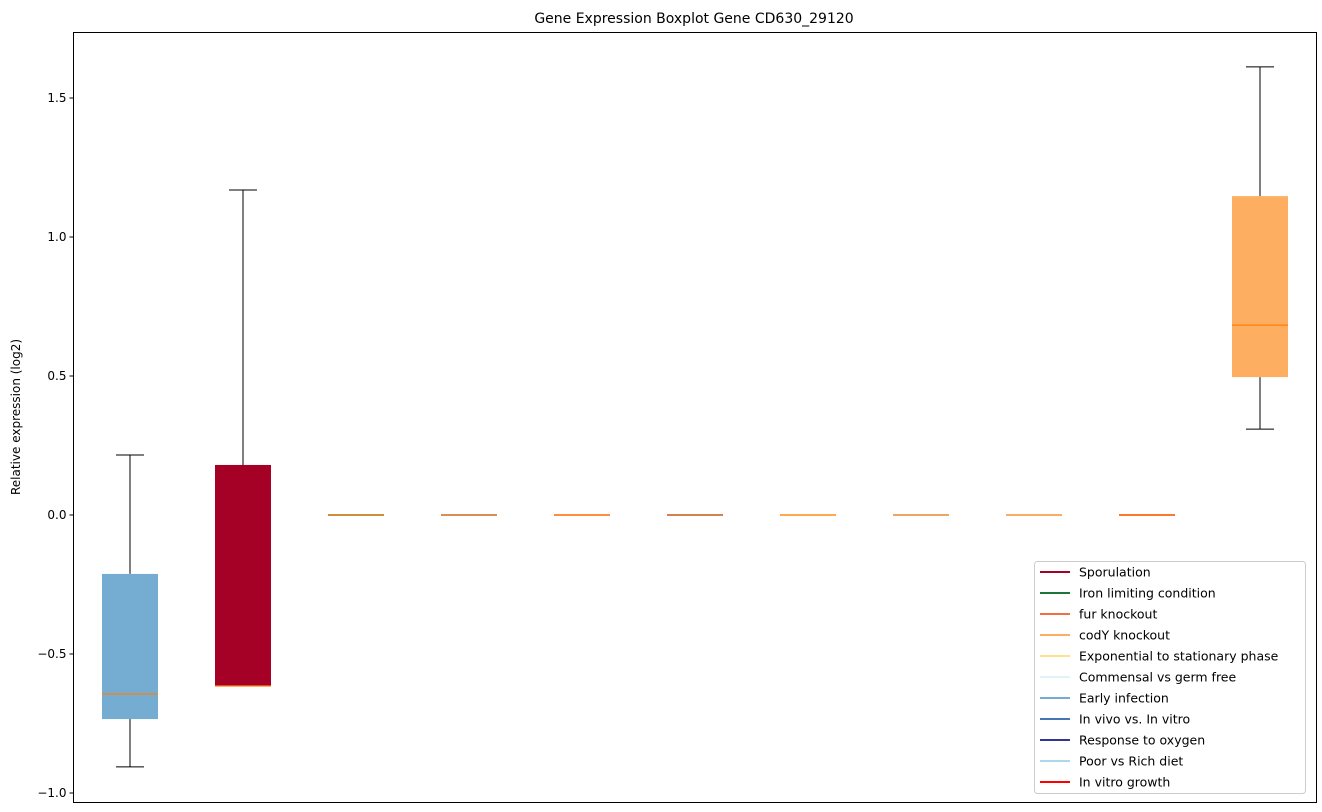 The image size is (1322, 812). What do you see at coordinates (16, 417) in the screenshot?
I see `y-axis-label: Relative expression (log2)` at bounding box center [16, 417].